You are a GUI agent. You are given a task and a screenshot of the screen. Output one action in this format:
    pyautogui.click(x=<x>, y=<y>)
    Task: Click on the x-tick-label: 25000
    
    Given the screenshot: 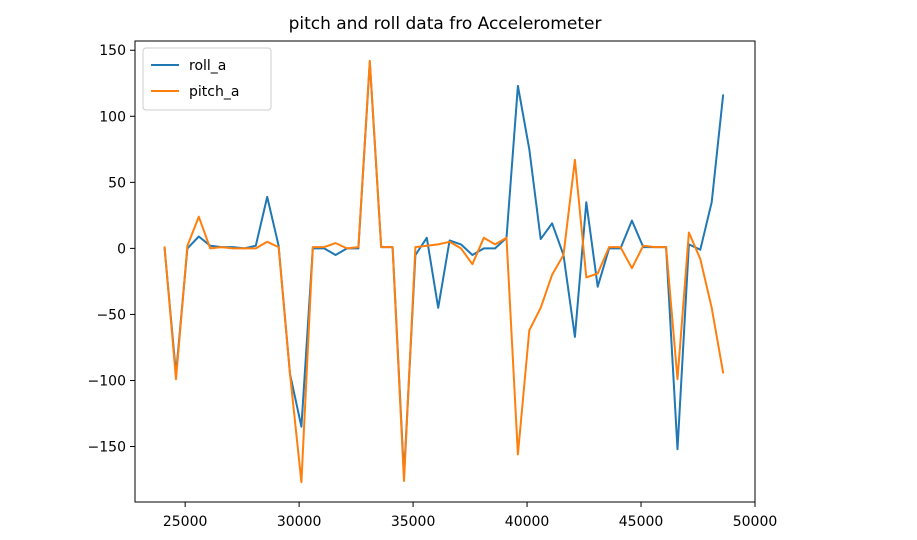 What is the action you would take?
    pyautogui.click(x=185, y=522)
    